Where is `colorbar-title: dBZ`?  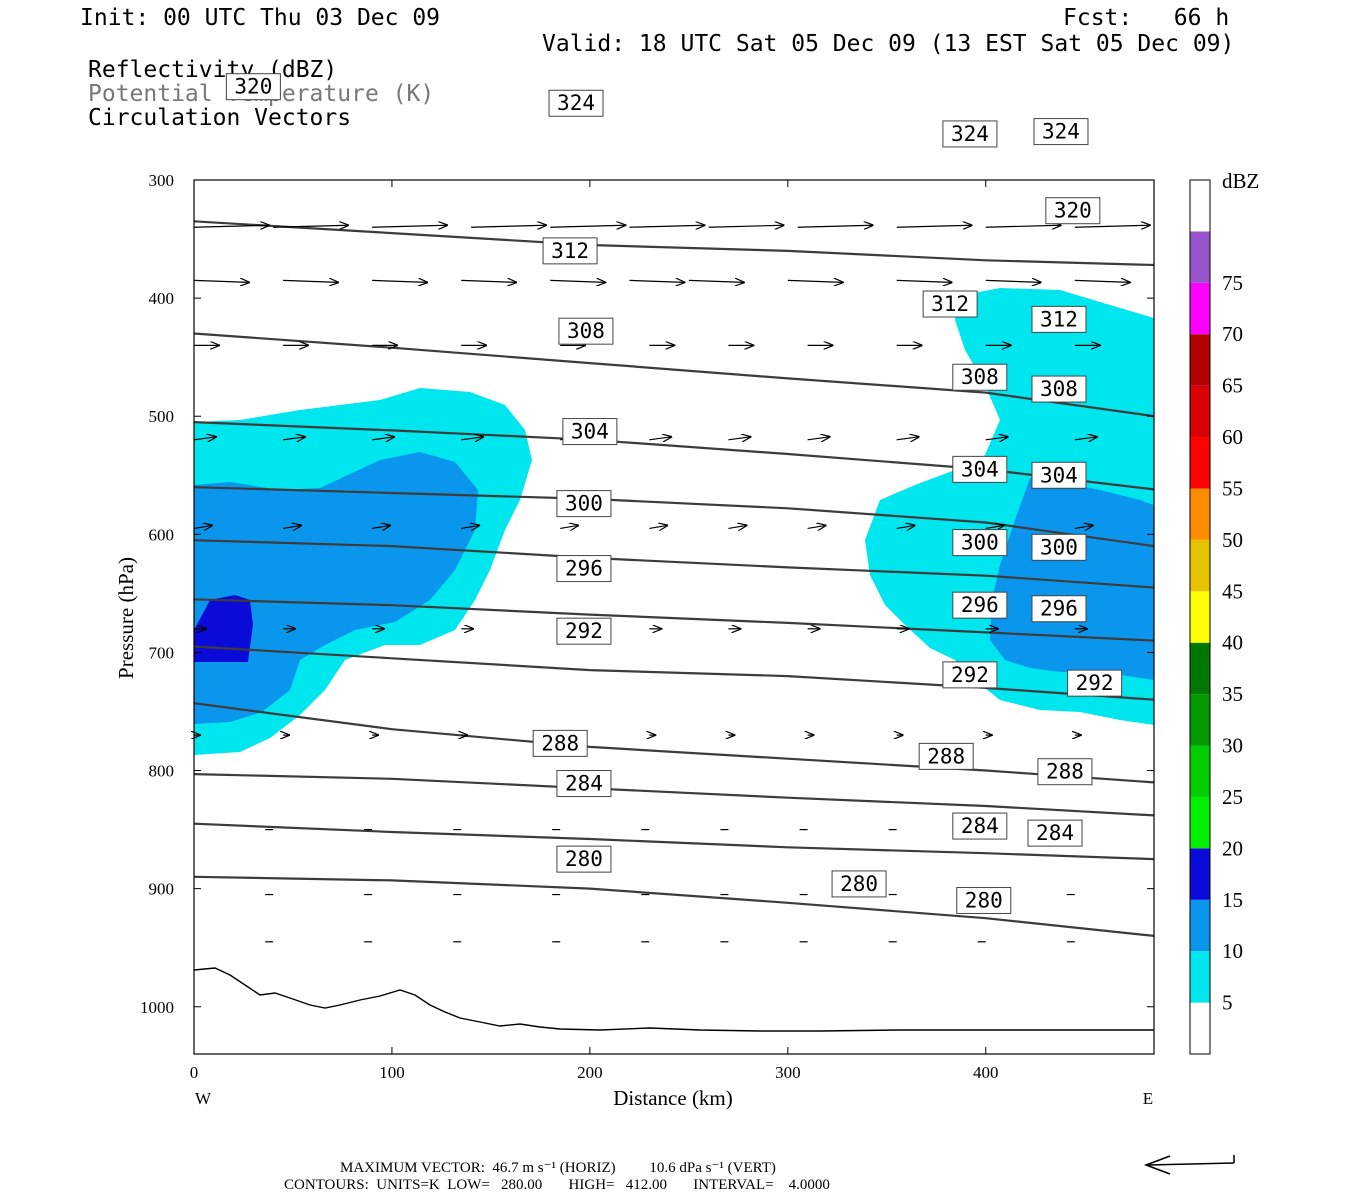 colorbar-title: dBZ is located at coordinates (1240, 181).